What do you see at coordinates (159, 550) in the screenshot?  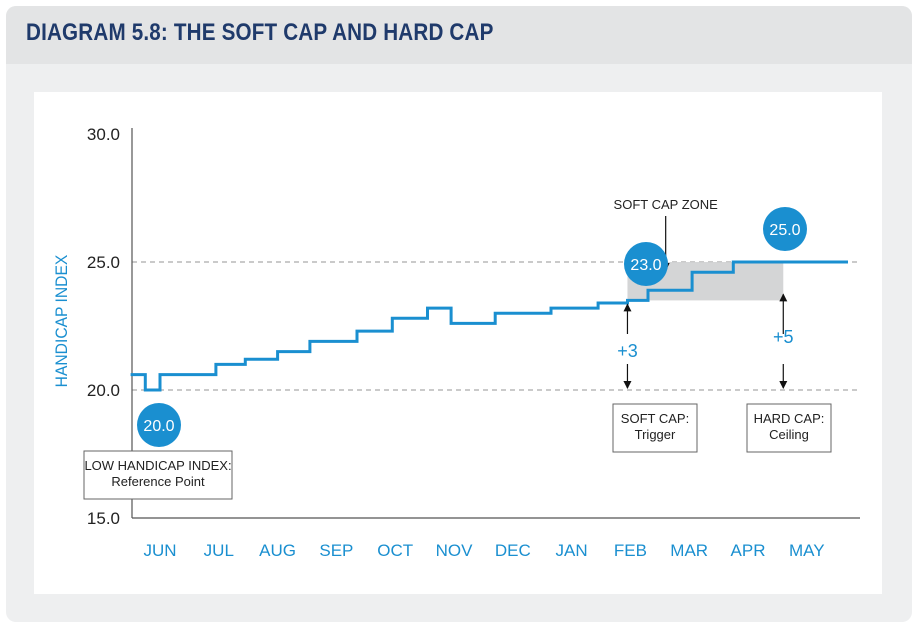 I see `x-tick-label: JUN` at bounding box center [159, 550].